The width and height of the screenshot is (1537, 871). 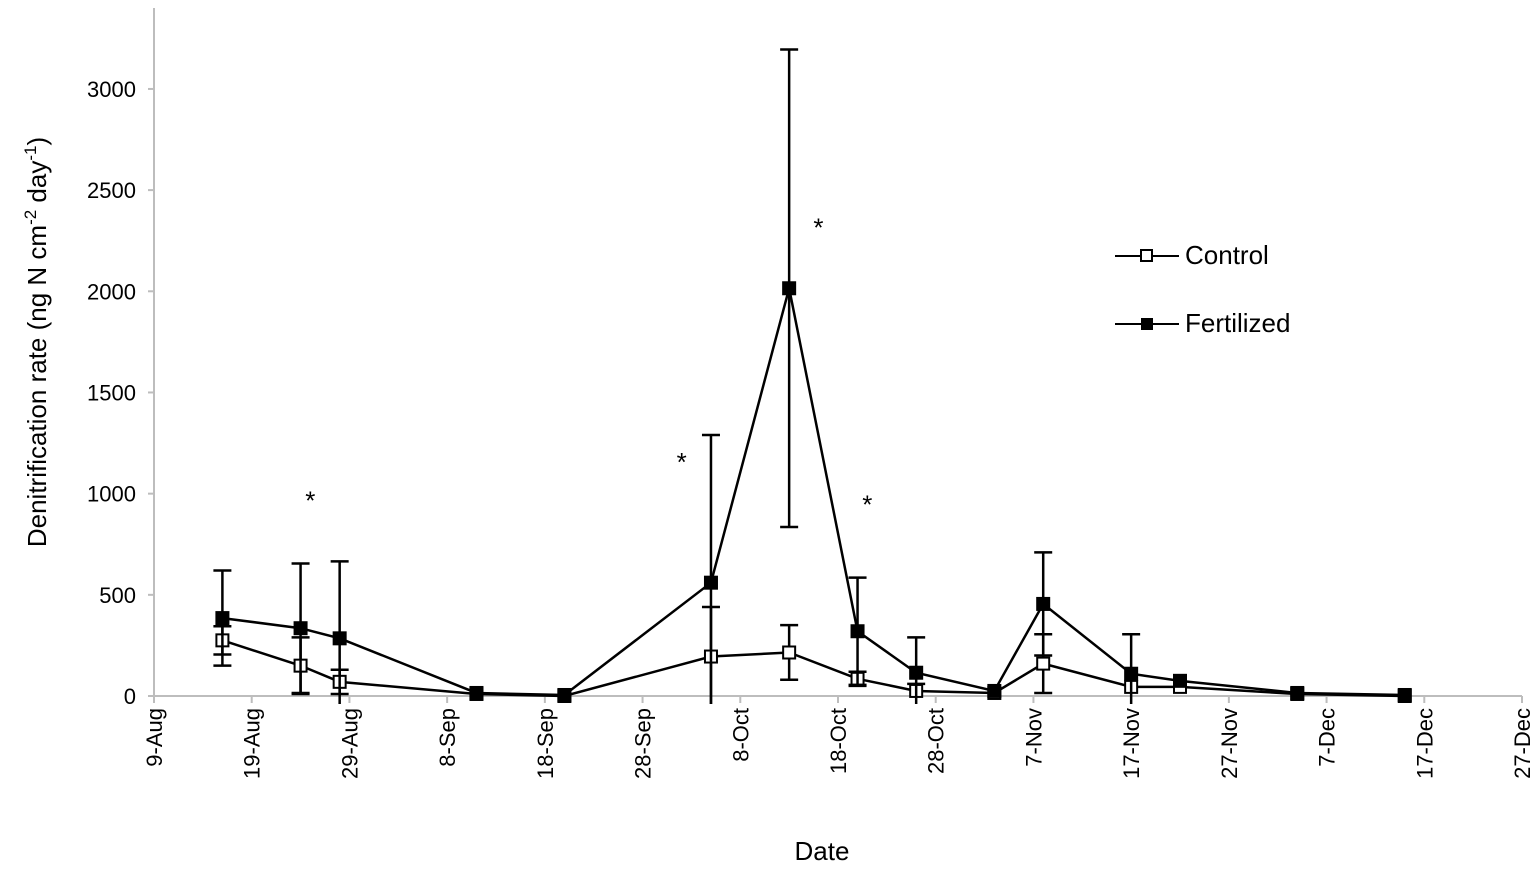 What do you see at coordinates (1522, 743) in the screenshot?
I see `x-tick-label: 27-Dec` at bounding box center [1522, 743].